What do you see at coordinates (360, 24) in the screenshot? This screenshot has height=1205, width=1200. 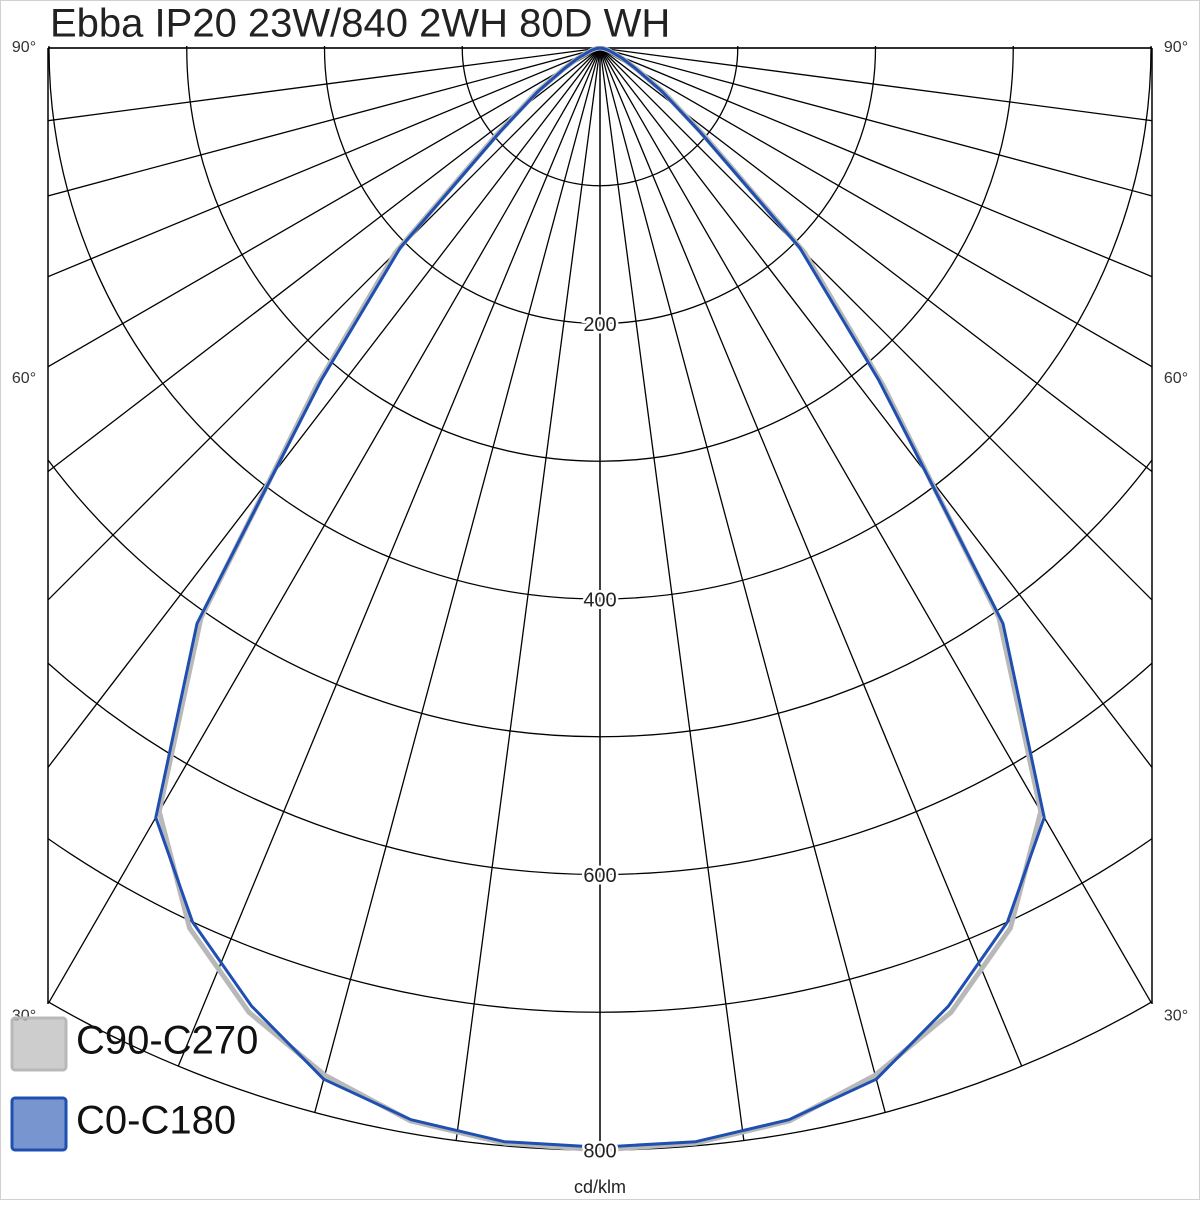 I see `chart-title: Ebba IP20 23W/840 2WH 80D WH` at bounding box center [360, 24].